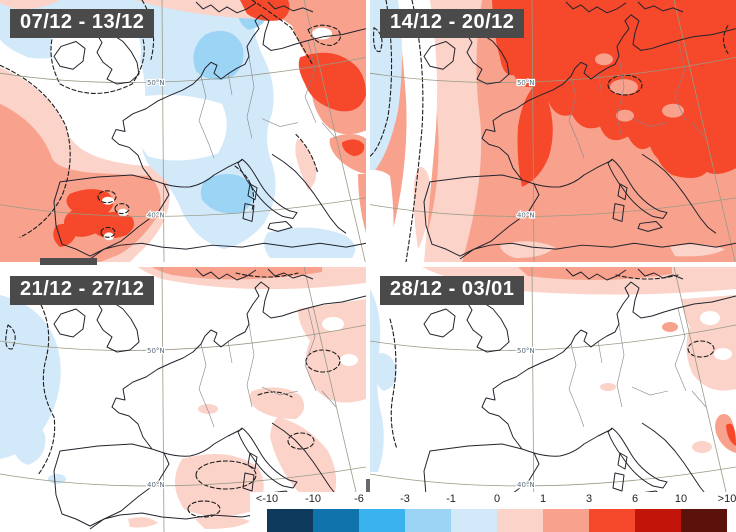  What do you see at coordinates (452, 23) in the screenshot?
I see `period-label-week2: 14/12 - 20/12` at bounding box center [452, 23].